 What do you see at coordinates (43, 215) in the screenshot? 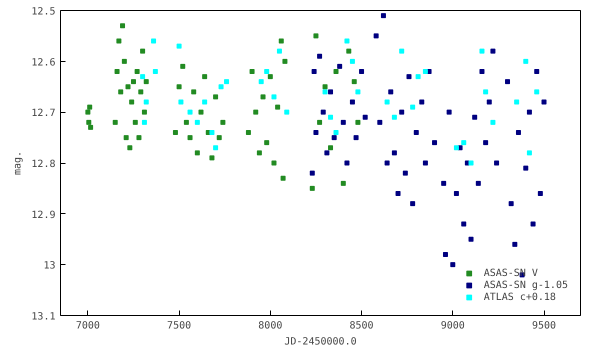
I see `y-tick-label: 12.9` at bounding box center [43, 215].